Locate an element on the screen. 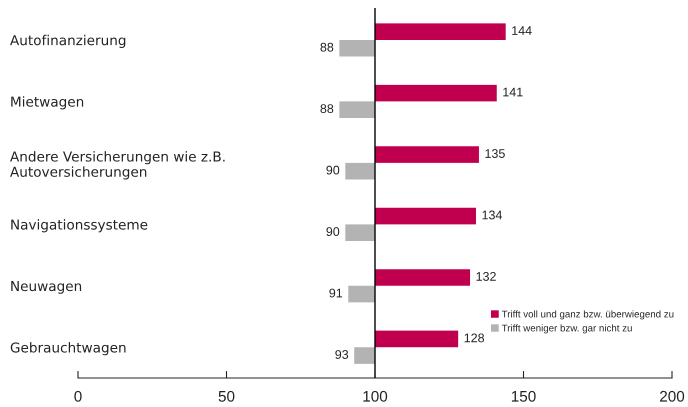 This screenshot has width=688, height=407. legend-label: Trifft weniger bzw. gar nicht zu is located at coordinates (567, 329).